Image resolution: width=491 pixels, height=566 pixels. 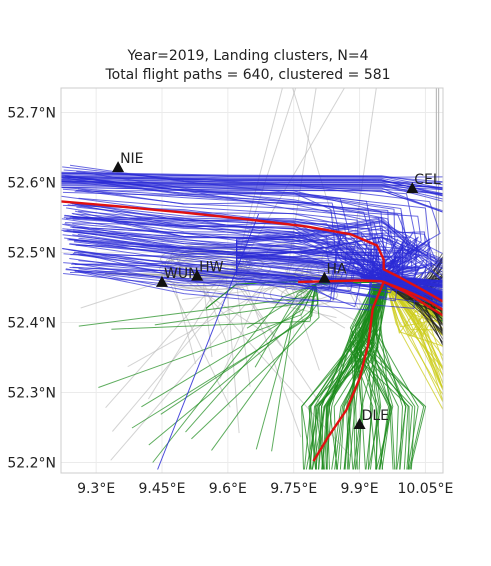 I want to click on x-tick-label: 9.3°E, so click(x=96, y=489).